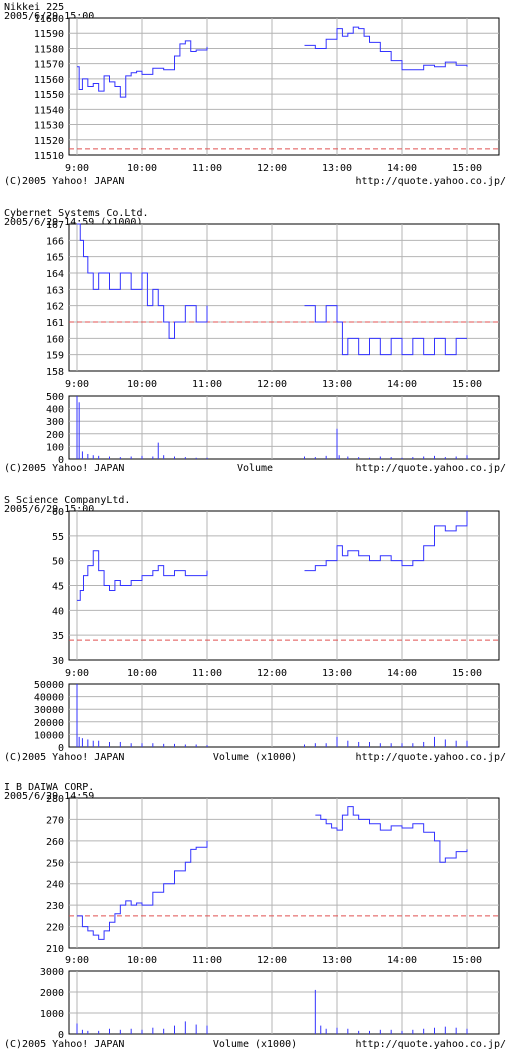  Describe the element at coordinates (55, 885) in the screenshot. I see `price-y-tick: 240` at that location.